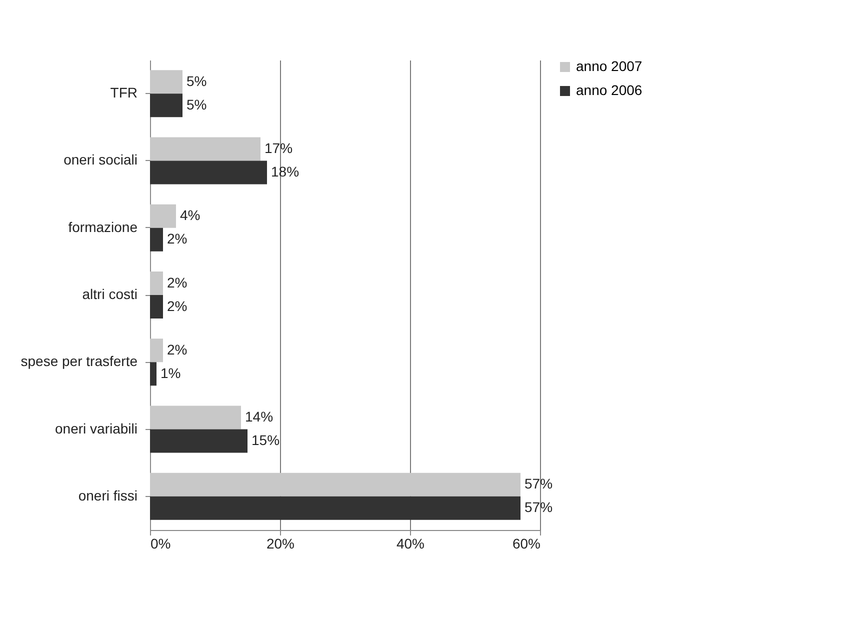 Image resolution: width=846 pixels, height=623 pixels. I want to click on x-tick-label: 0%, so click(160, 544).